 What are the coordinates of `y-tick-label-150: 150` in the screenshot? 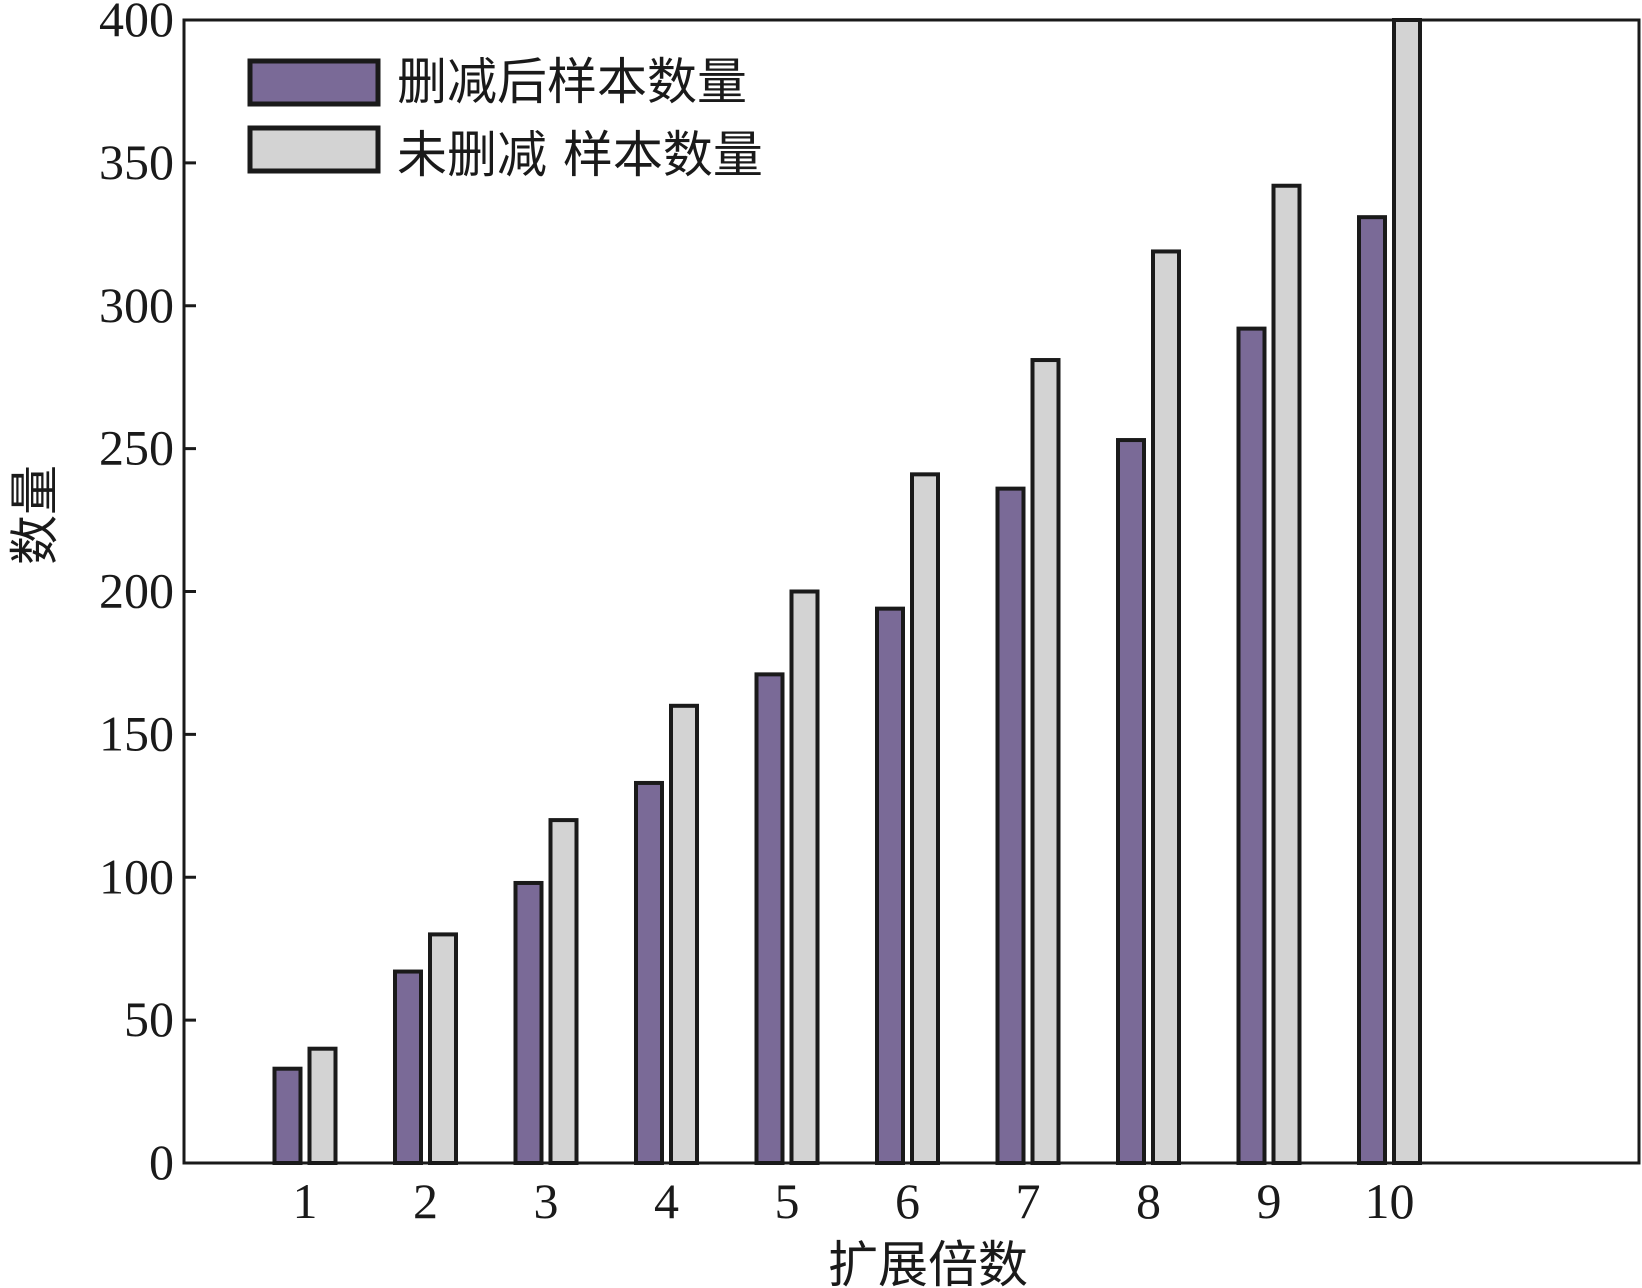 It's located at (136, 733).